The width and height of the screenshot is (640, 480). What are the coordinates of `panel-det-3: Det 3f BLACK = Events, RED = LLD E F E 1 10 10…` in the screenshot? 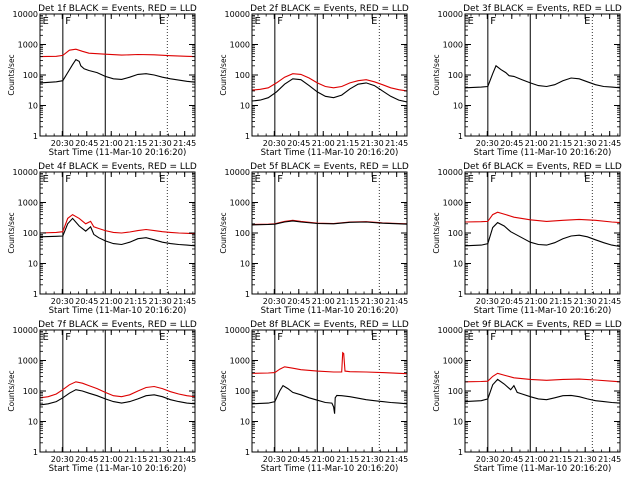 It's located at (527, 81).